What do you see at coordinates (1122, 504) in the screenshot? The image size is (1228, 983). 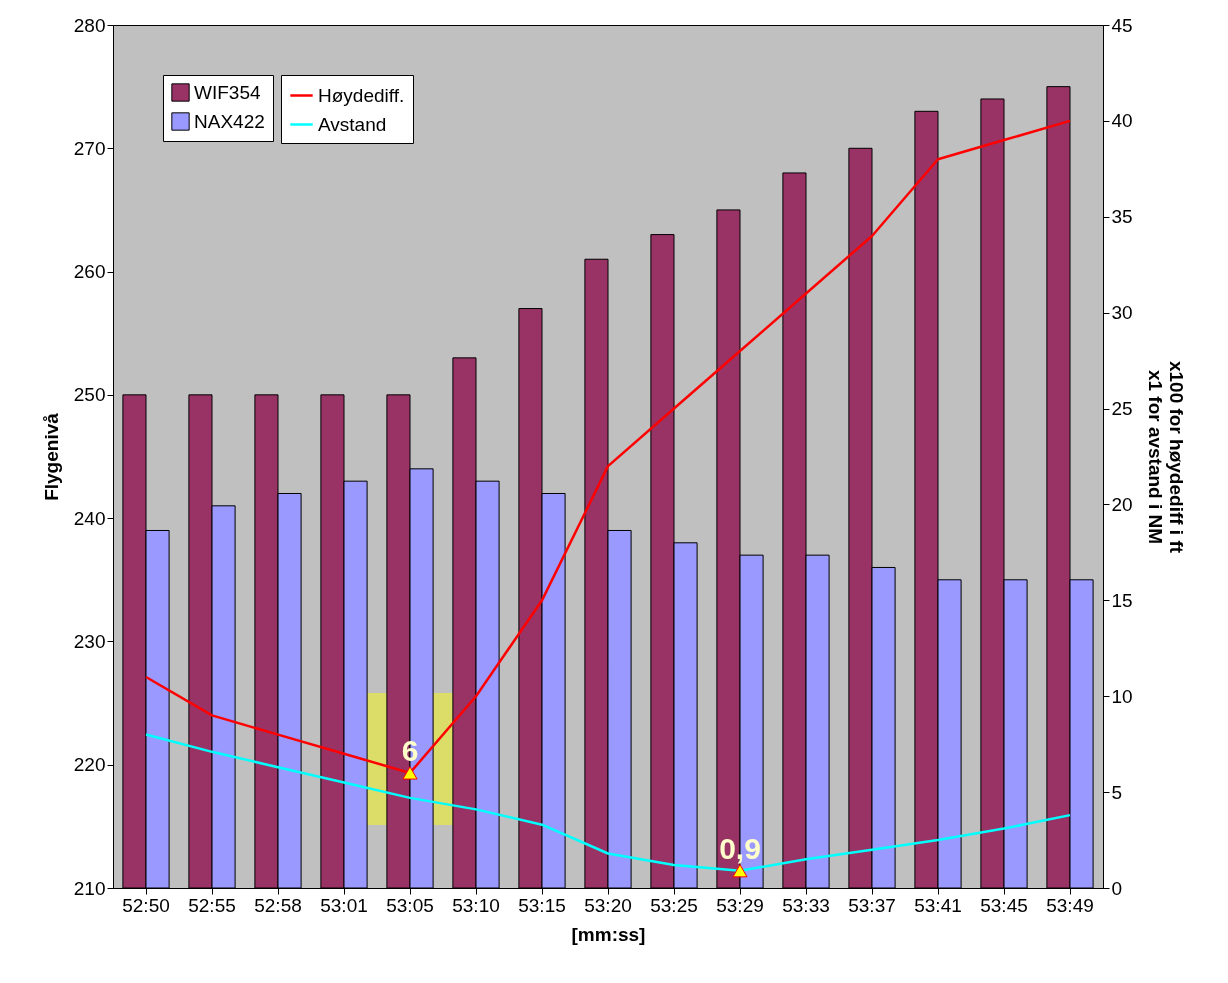 I see `y2-tick-label: 20` at bounding box center [1122, 504].